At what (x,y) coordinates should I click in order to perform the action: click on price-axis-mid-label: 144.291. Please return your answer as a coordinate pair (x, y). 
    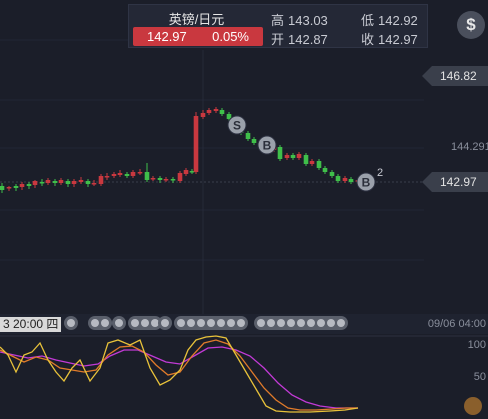
    Looking at the image, I should click on (469, 147).